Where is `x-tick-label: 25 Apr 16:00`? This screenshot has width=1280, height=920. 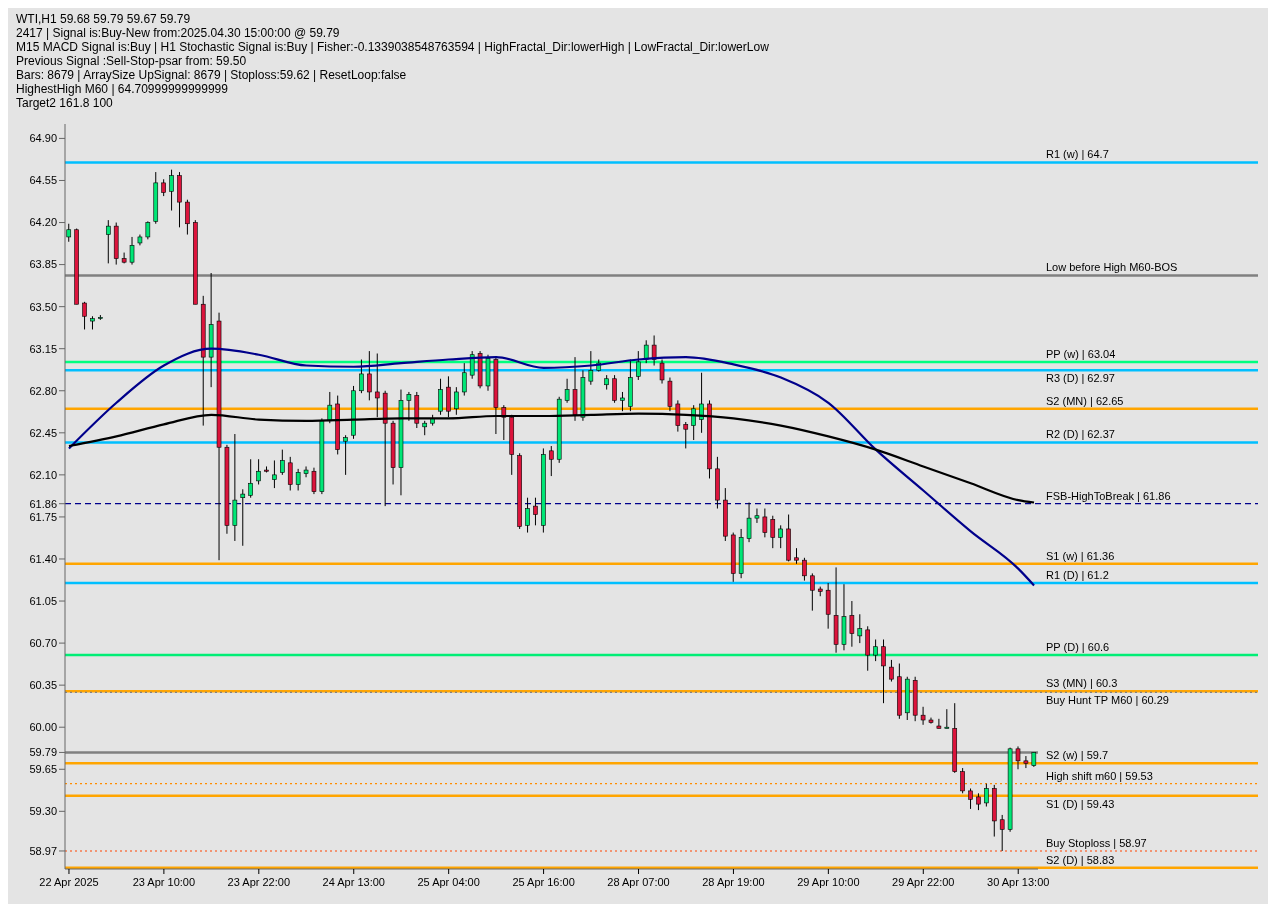
x-tick-label: 25 Apr 16:00 is located at coordinates (543, 882).